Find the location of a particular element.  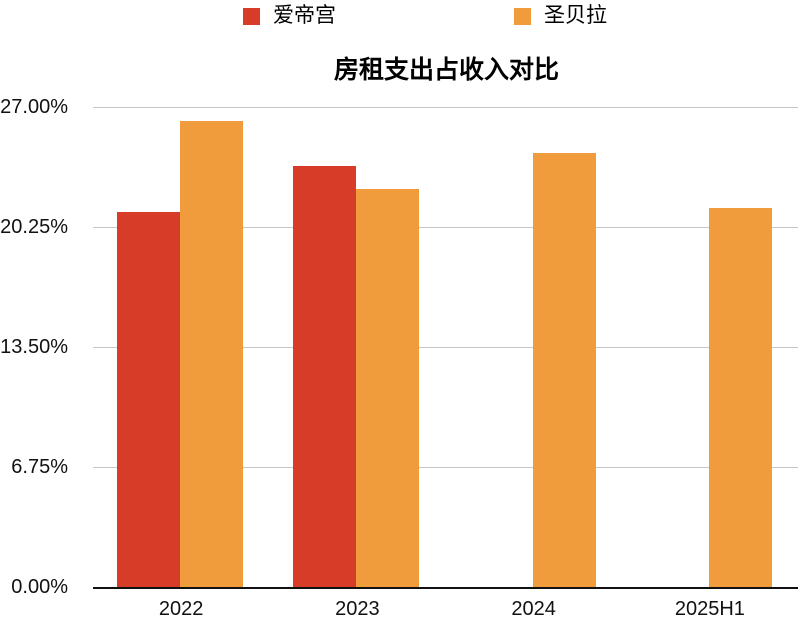

bar-shengbeila-2023 is located at coordinates (388, 387).